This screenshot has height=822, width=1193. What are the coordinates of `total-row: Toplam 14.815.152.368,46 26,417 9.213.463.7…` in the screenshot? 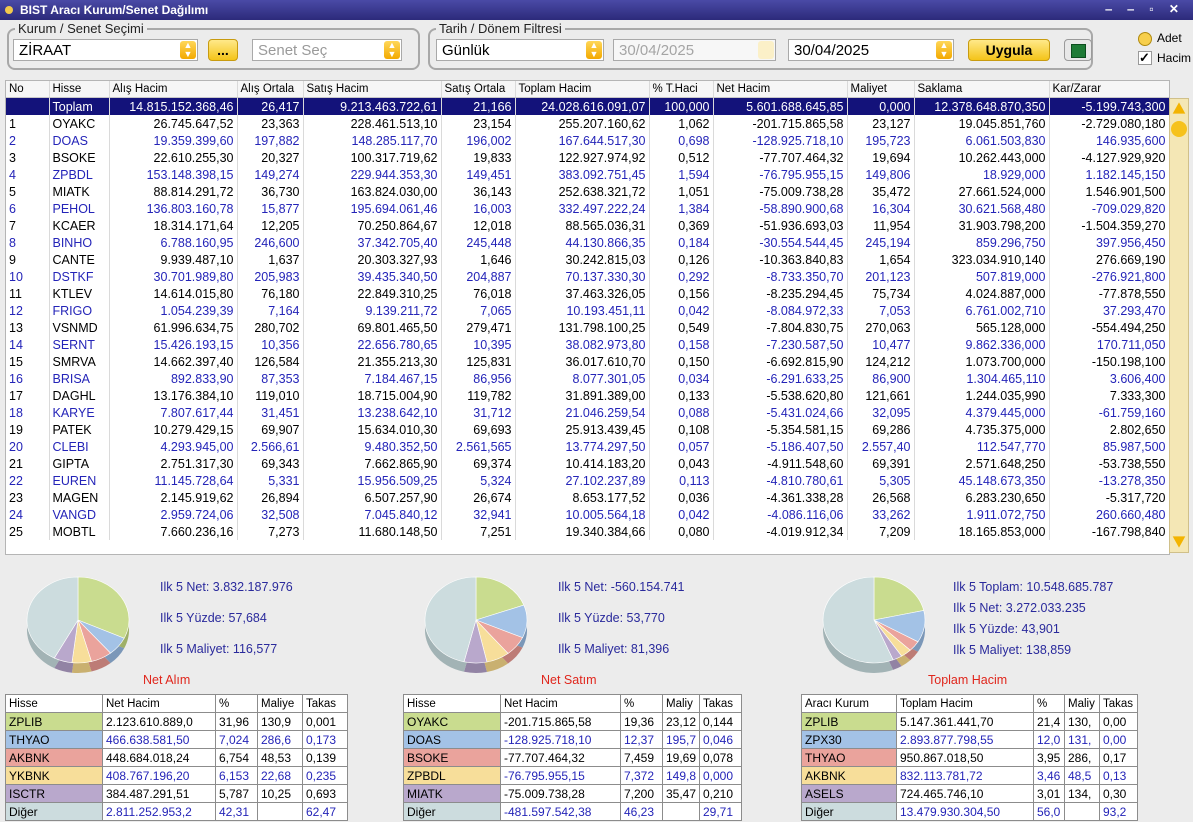 It's located at (587, 106).